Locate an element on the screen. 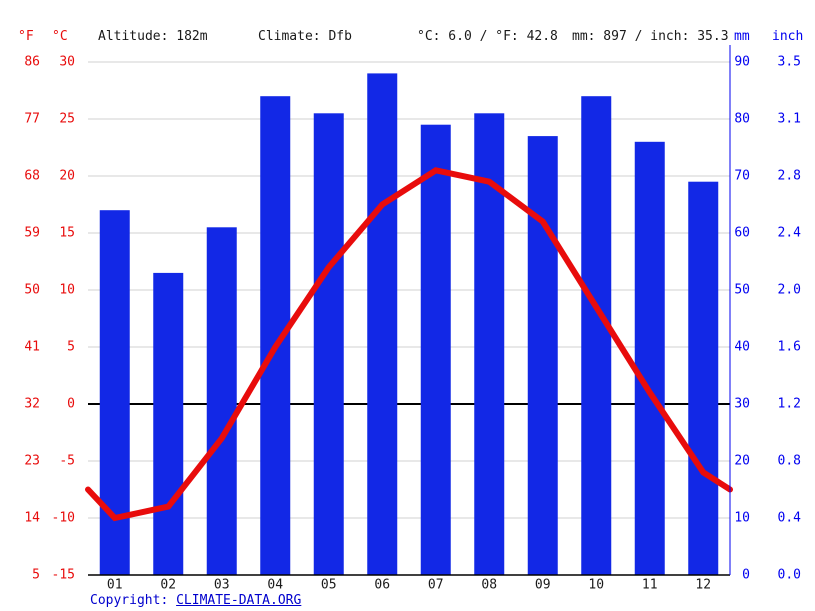  climate-class-label: Climate: Dfb is located at coordinates (305, 36).